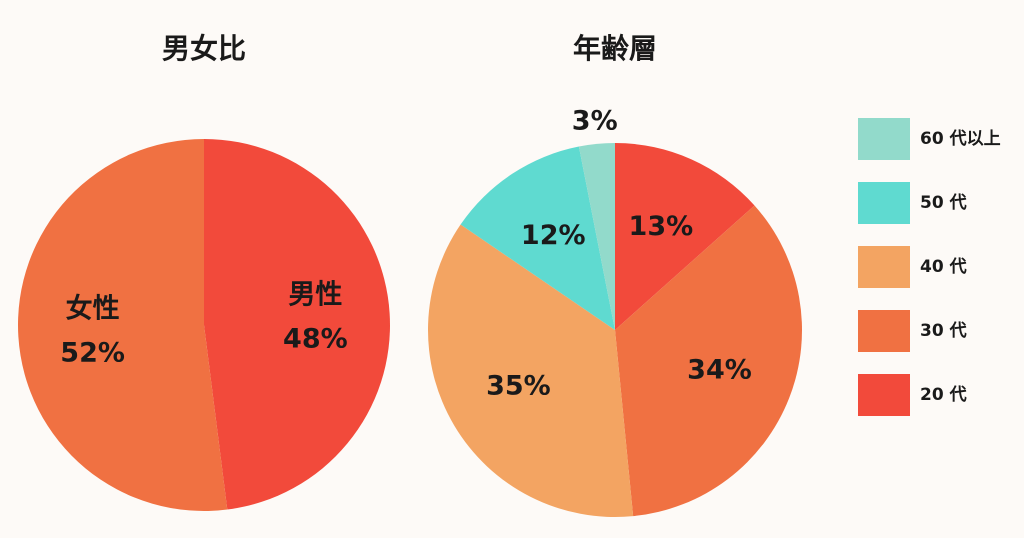 The image size is (1024, 538). Describe the element at coordinates (204, 48) in the screenshot. I see `chart-title: 男女比` at that location.